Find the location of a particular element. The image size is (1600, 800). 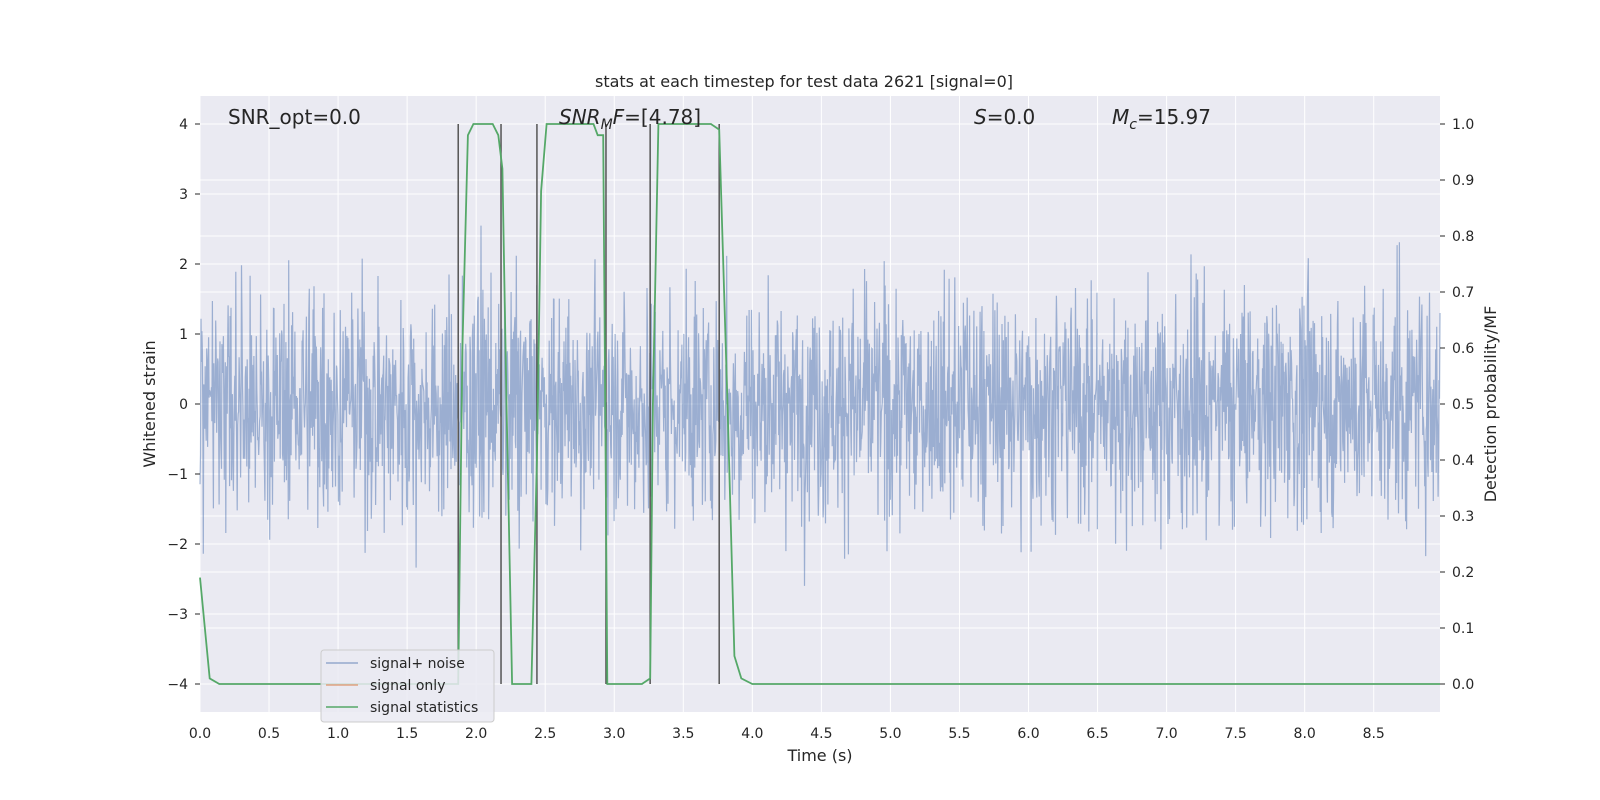

y-right-tick-3: 0.3 is located at coordinates (1463, 517).